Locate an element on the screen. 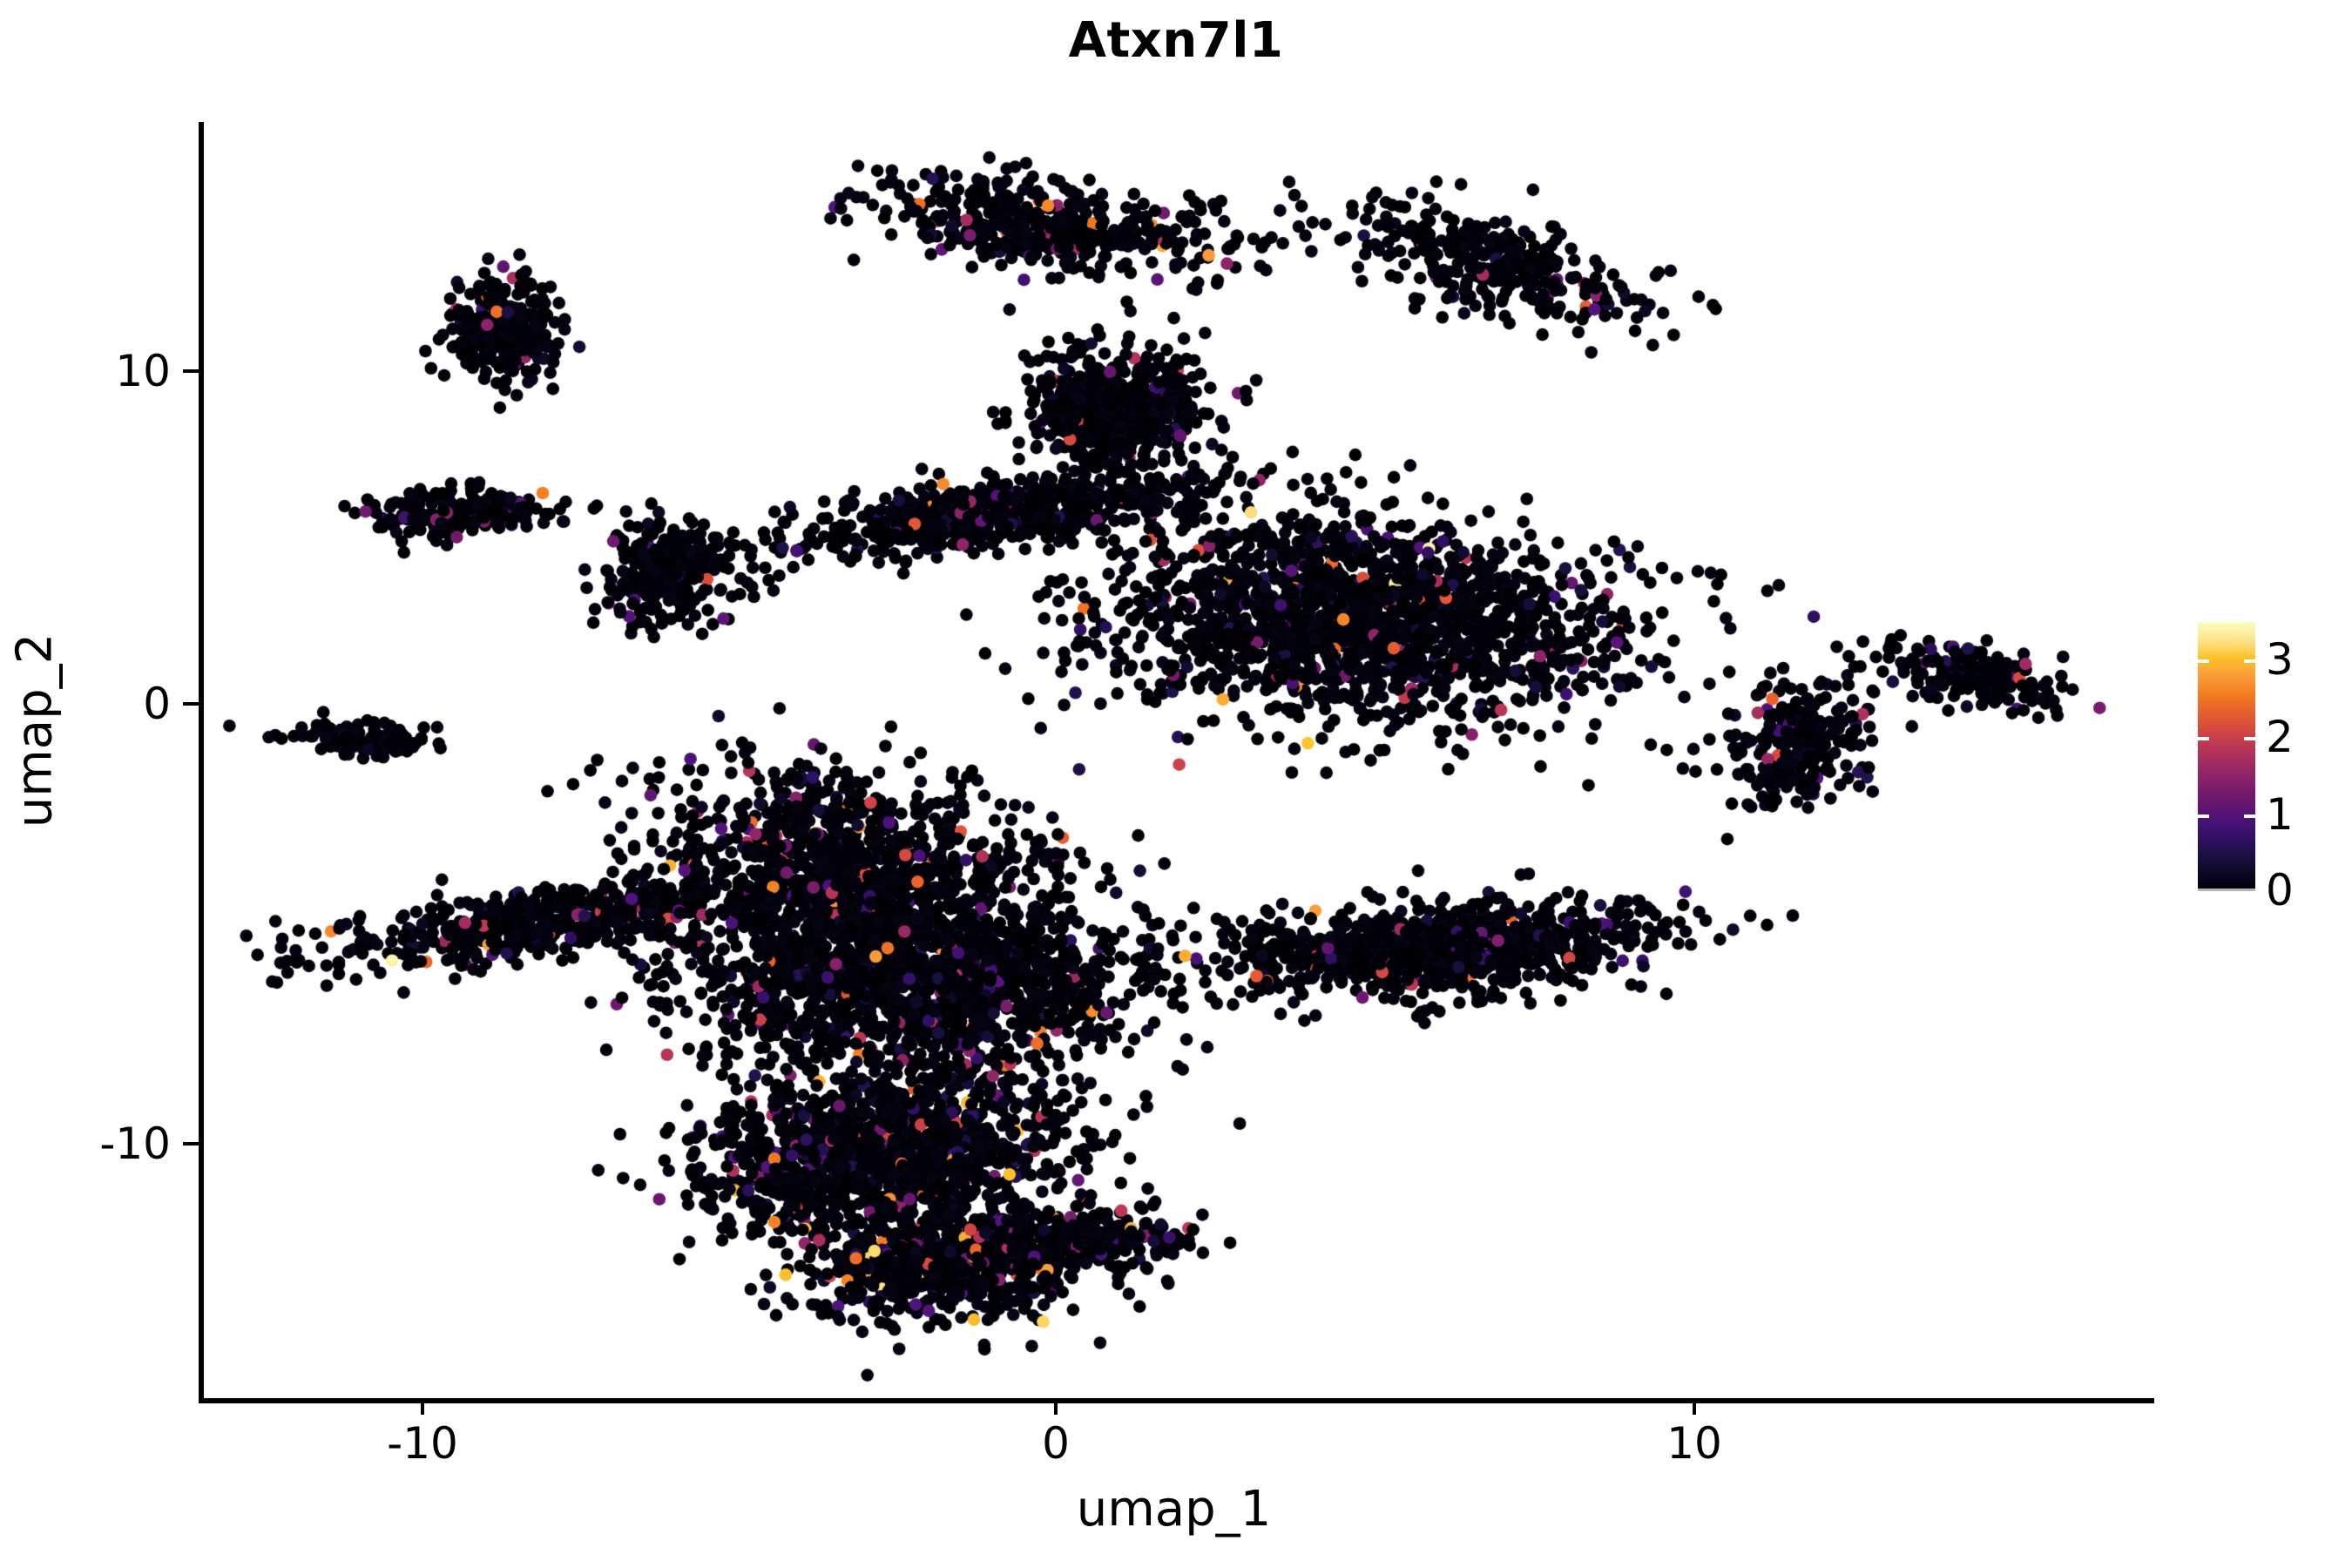  colorbar-tick-label: 1 is located at coordinates (2280, 815).